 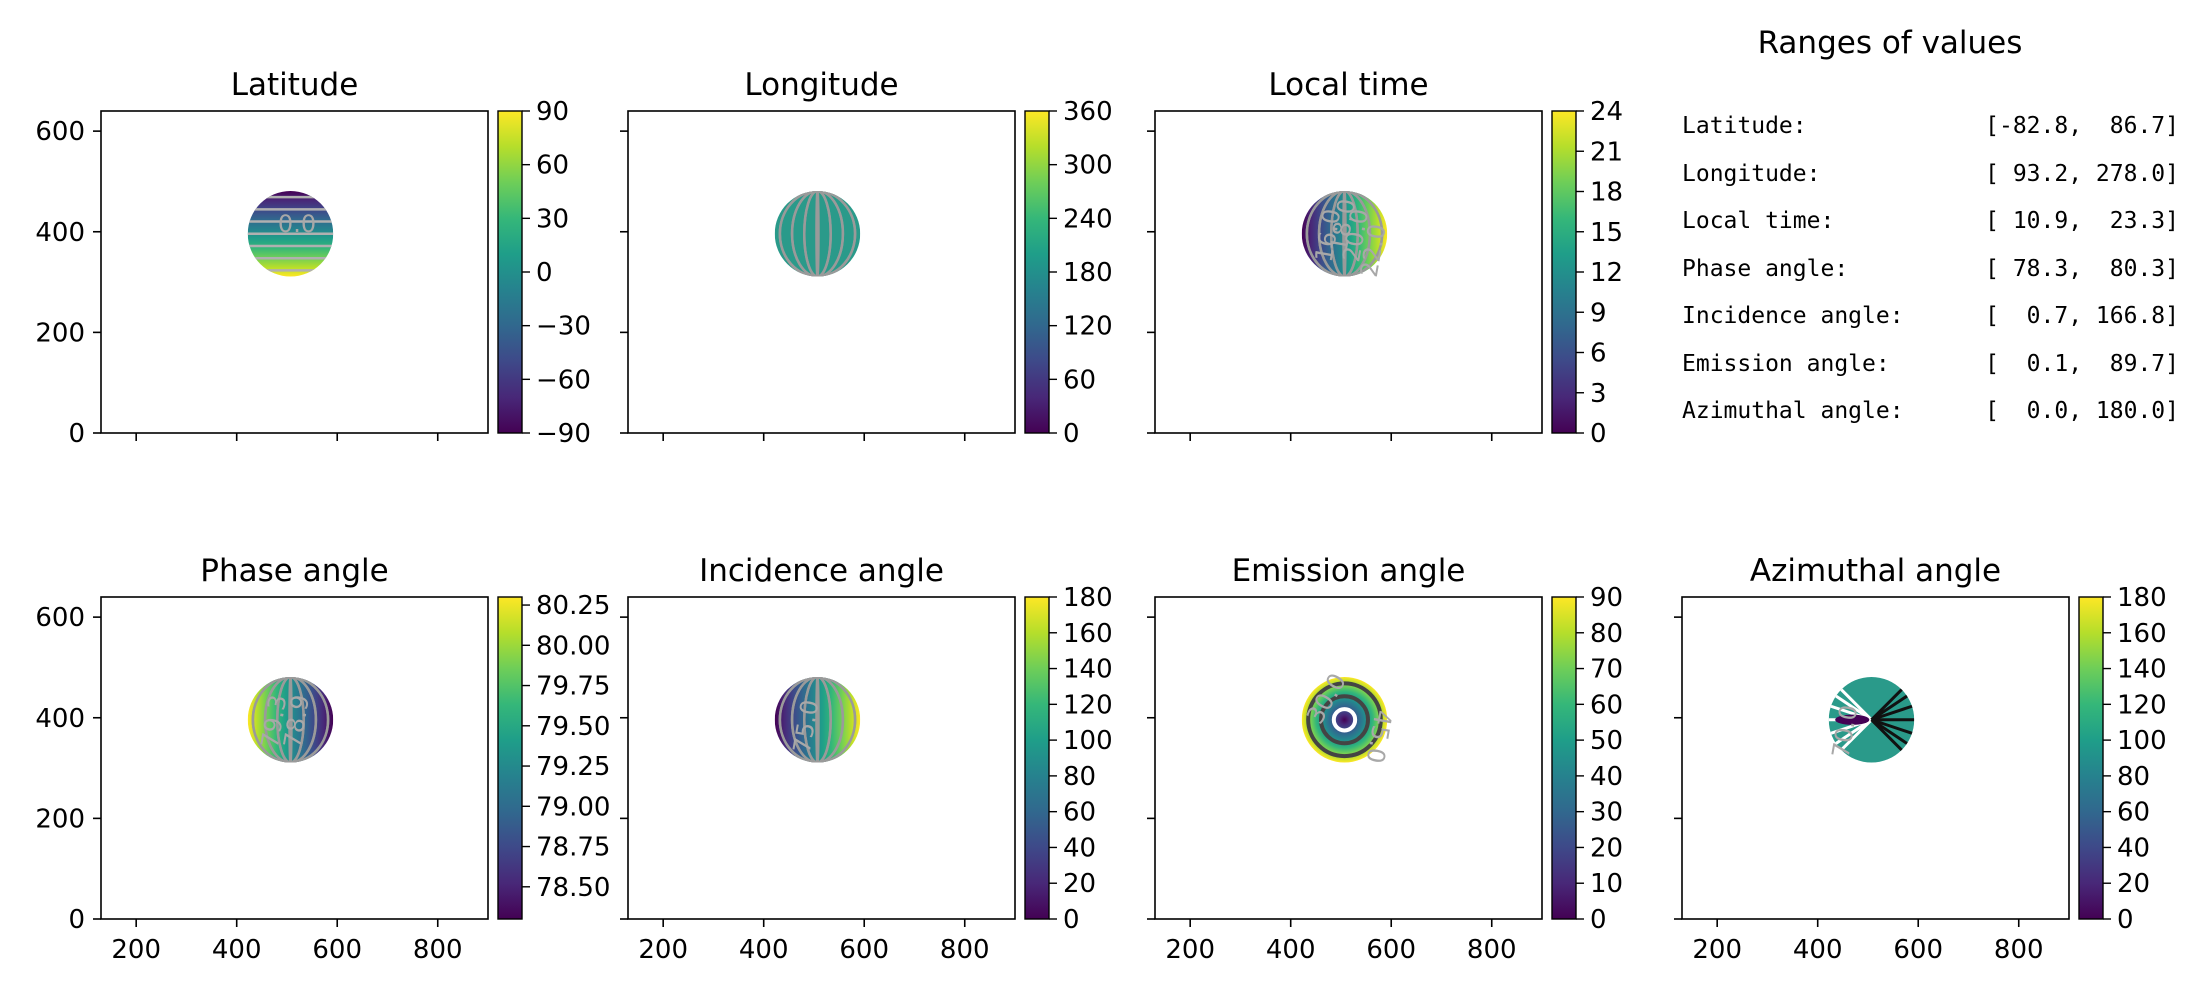 I want to click on colorbar-tick-label: 10, so click(x=1606, y=884).